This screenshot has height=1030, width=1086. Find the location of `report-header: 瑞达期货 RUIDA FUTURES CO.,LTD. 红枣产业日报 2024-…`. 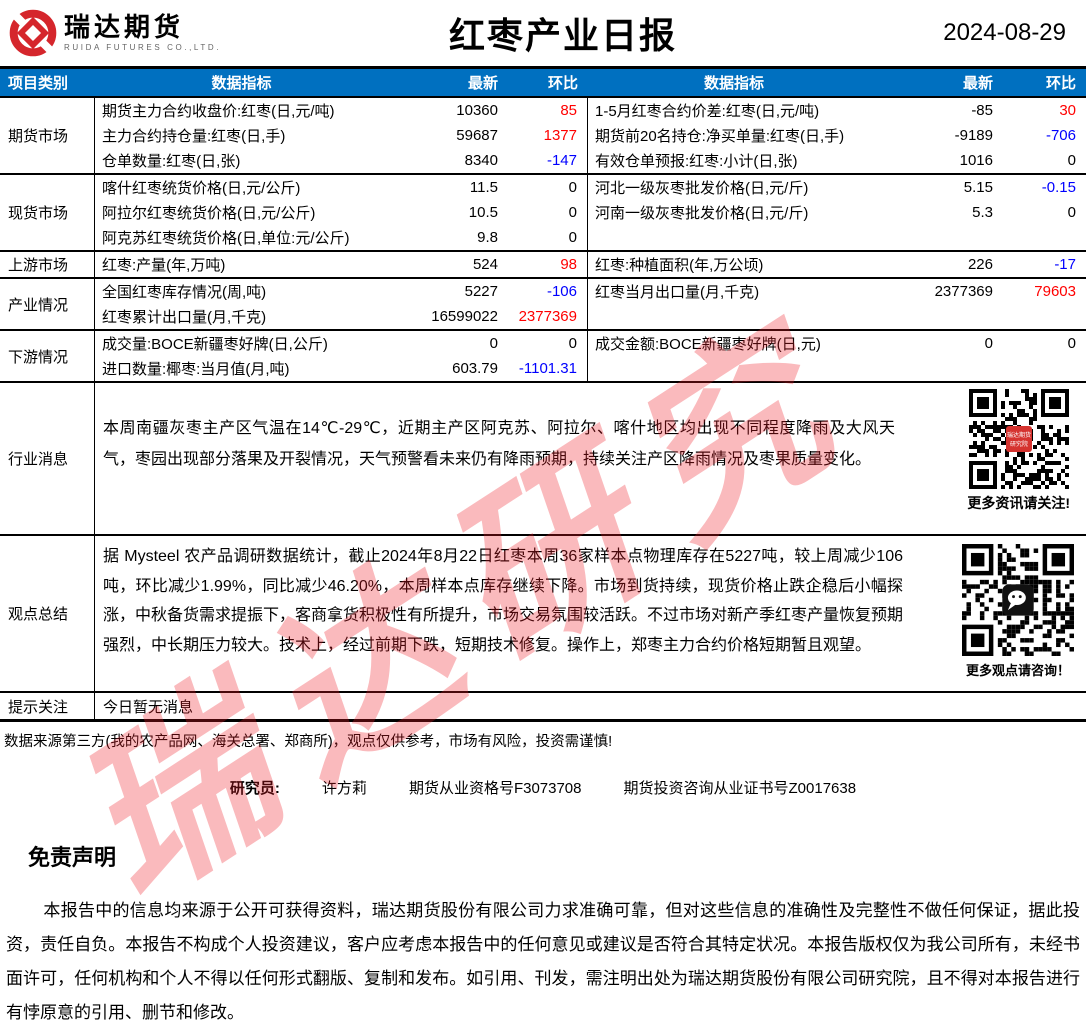

report-header: 瑞达期货 RUIDA FUTURES CO.,LTD. 红枣产业日报 2024-… is located at coordinates (543, 33).